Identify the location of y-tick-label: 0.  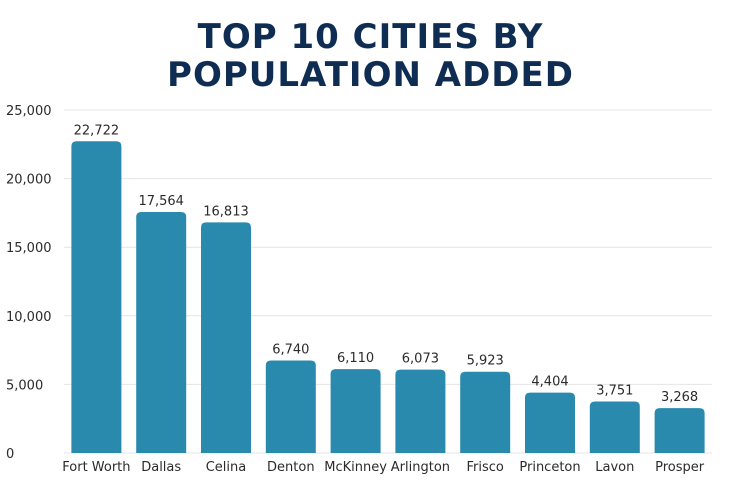
(10, 454).